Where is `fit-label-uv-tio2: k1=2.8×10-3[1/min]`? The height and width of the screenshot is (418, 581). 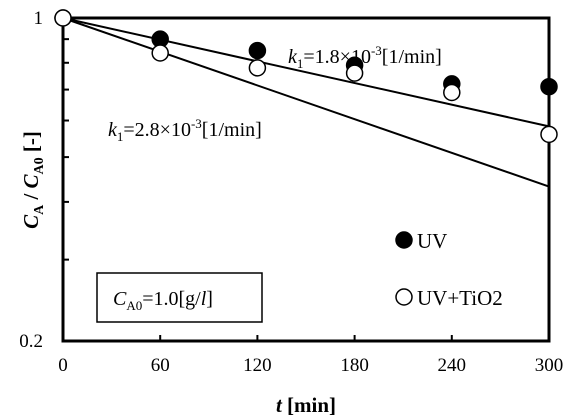
fit-label-uv-tio2: k1=2.8×10-3[1/min] is located at coordinates (185, 130).